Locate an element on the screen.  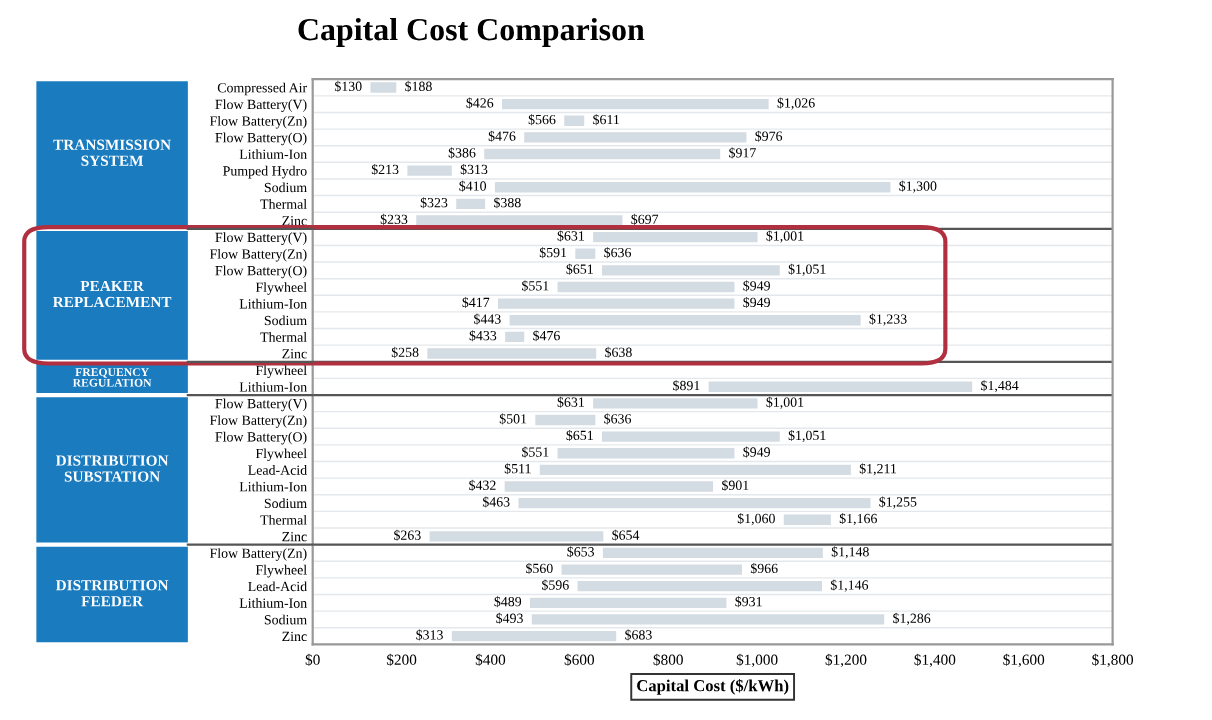
x-axis-title: Capital Cost ($/kWh) is located at coordinates (713, 687).